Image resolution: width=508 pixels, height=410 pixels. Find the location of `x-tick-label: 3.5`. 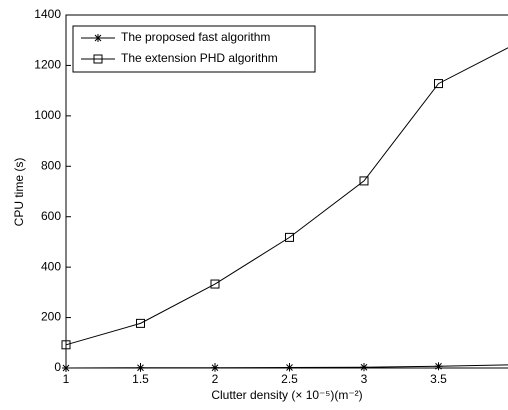

x-tick-label: 3.5 is located at coordinates (438, 379).